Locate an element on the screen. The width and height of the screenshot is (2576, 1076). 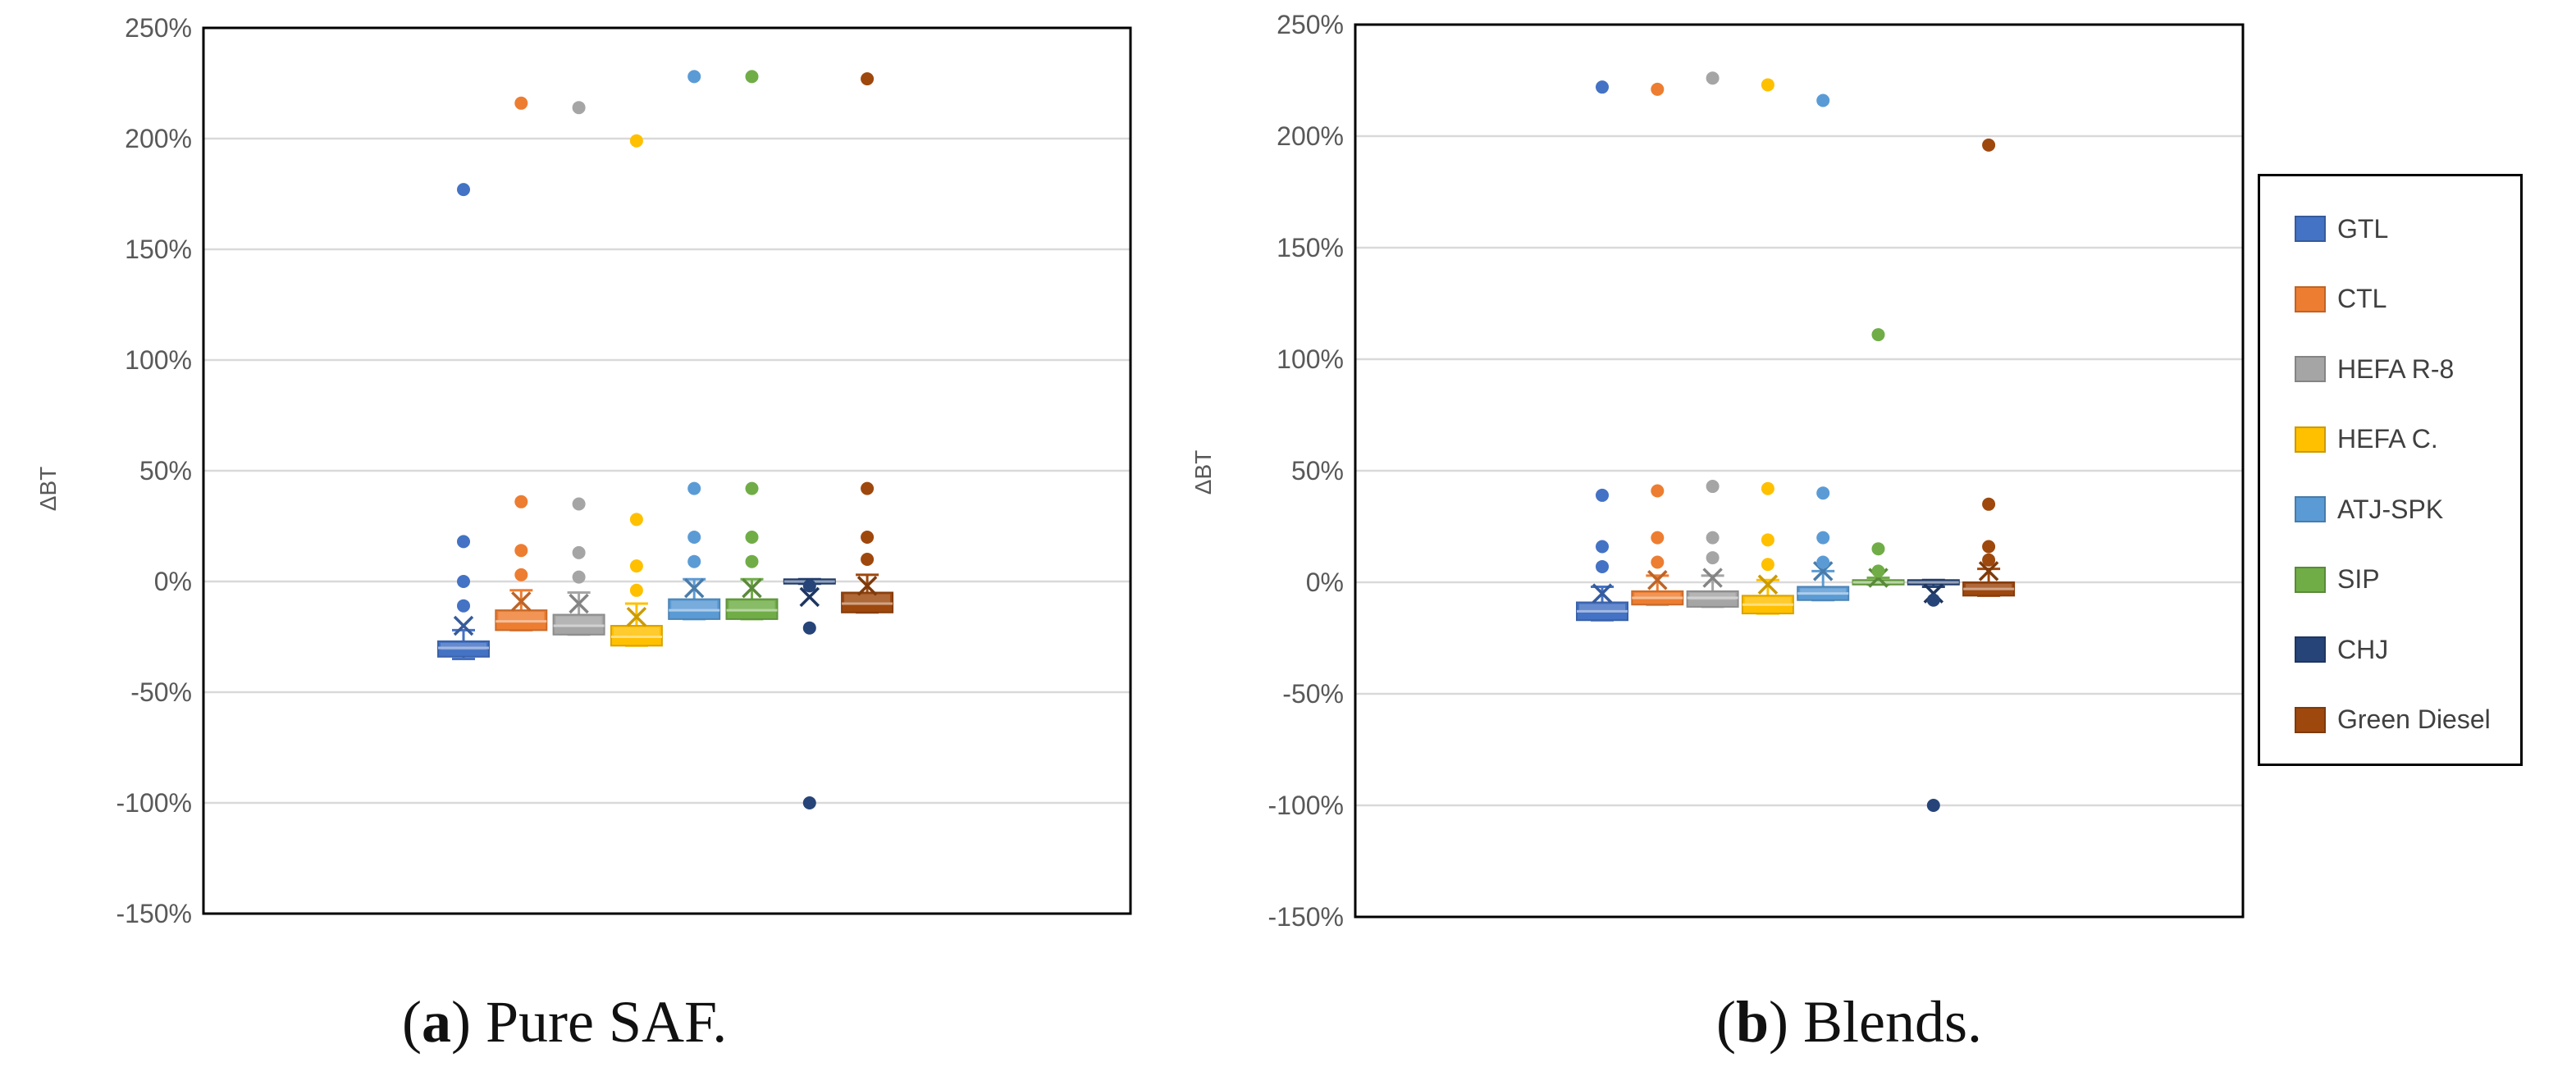
y-tick-label: 0% is located at coordinates (173, 581).